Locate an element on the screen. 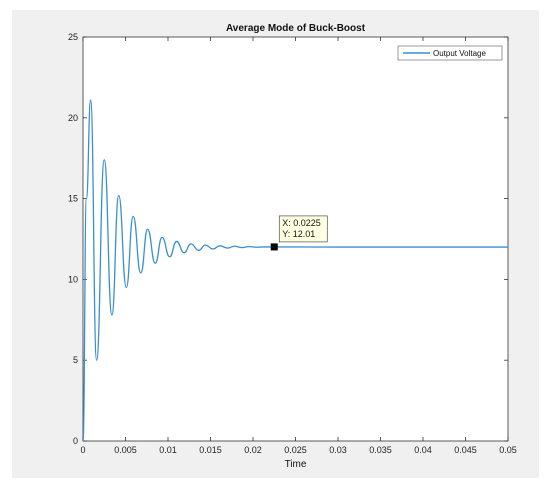  x-tick-label: 0.04 is located at coordinates (423, 450).